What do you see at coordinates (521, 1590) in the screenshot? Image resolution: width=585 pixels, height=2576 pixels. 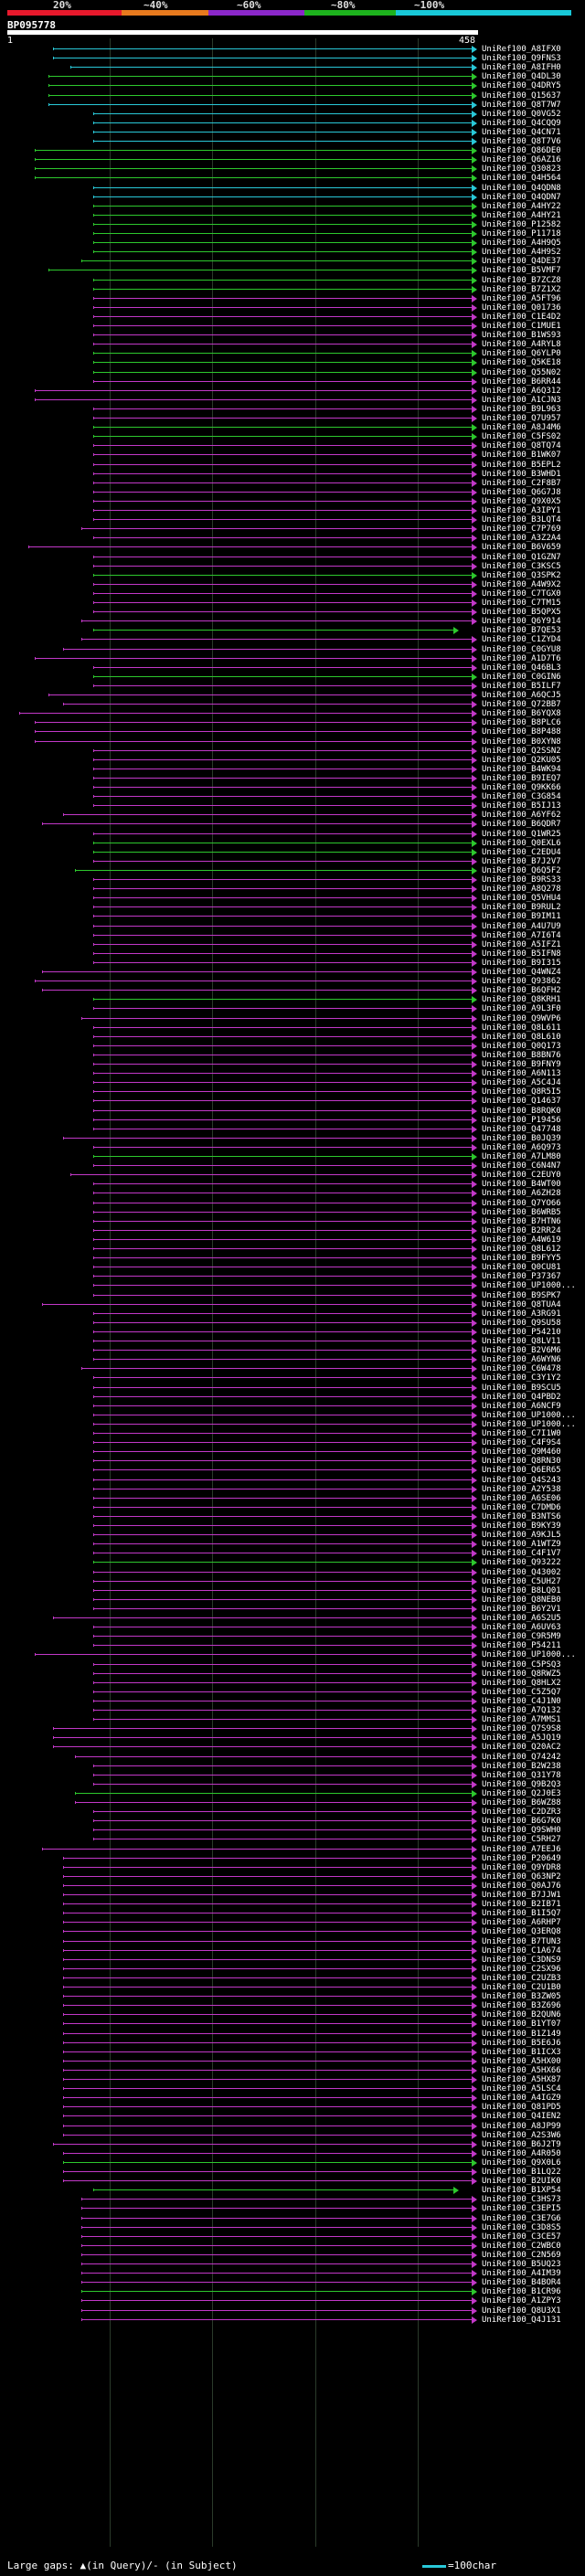 I see `hit-id-link: UniRef100_B8LQ01` at bounding box center [521, 1590].